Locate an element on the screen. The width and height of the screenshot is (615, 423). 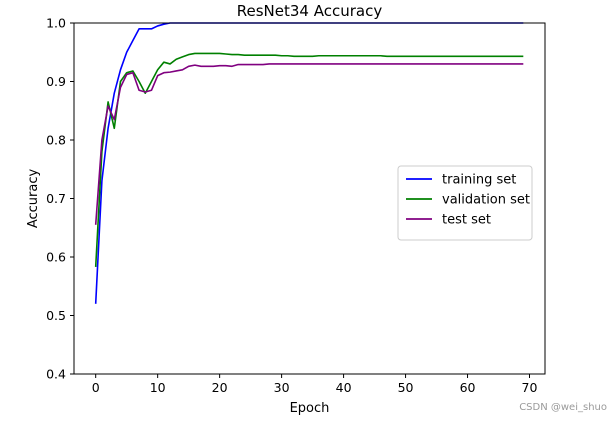
x-tick-label: 0 is located at coordinates (96, 387).